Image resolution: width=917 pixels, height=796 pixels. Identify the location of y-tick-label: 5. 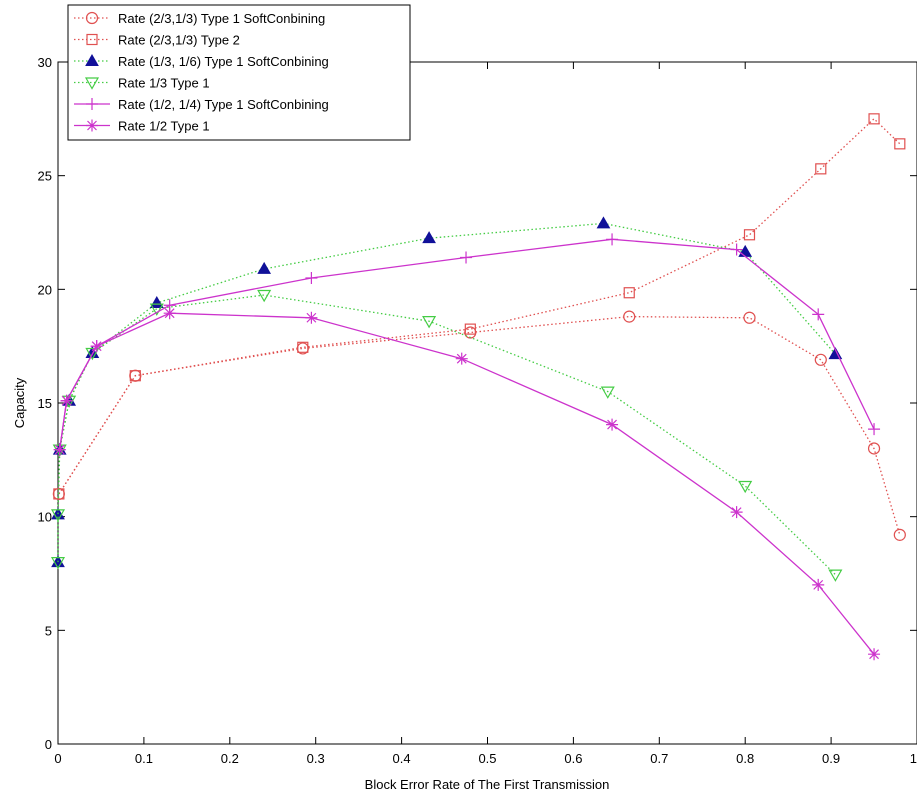
(48, 630).